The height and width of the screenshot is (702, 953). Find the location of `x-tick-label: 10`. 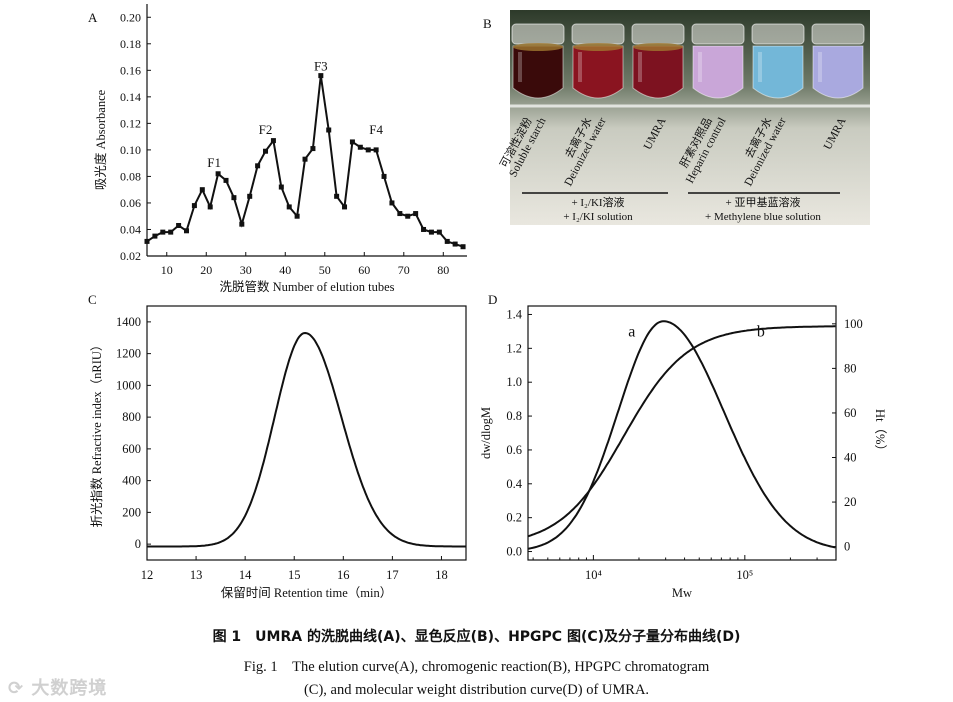

x-tick-label: 10 is located at coordinates (167, 270).